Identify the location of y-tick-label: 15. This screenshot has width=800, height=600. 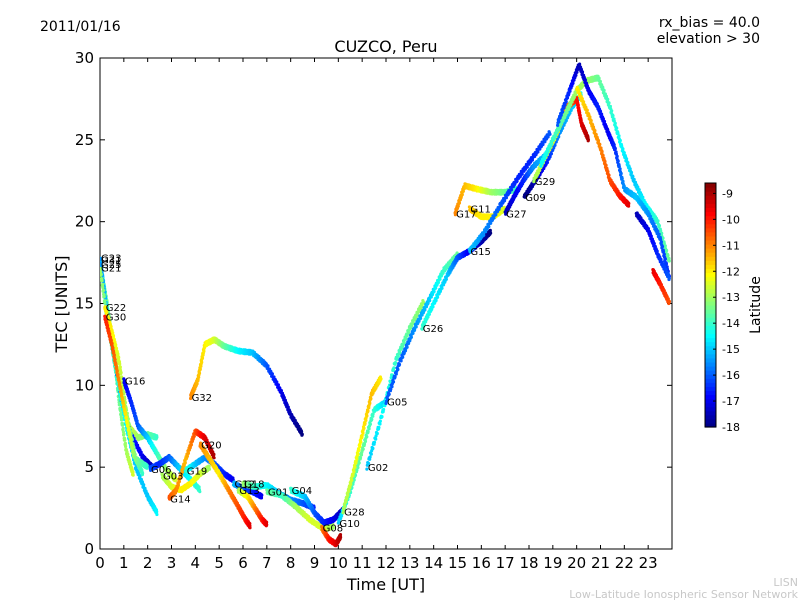
(84, 304).